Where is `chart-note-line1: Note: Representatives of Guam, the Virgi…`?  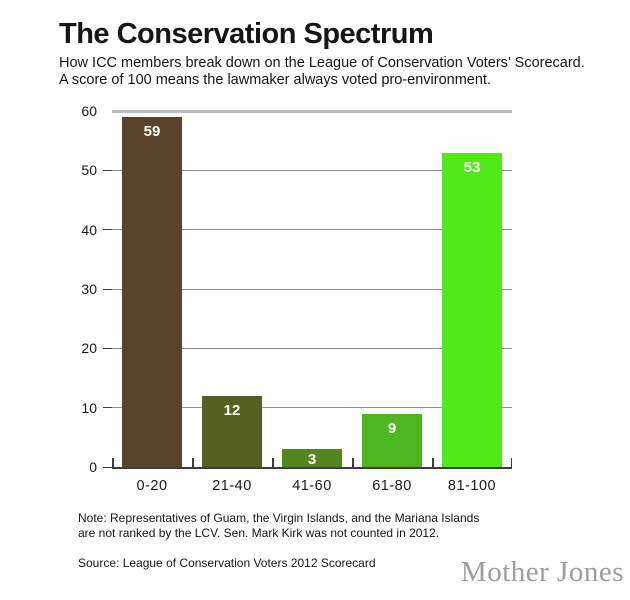 chart-note-line1: Note: Representatives of Guam, the Virgi… is located at coordinates (279, 518).